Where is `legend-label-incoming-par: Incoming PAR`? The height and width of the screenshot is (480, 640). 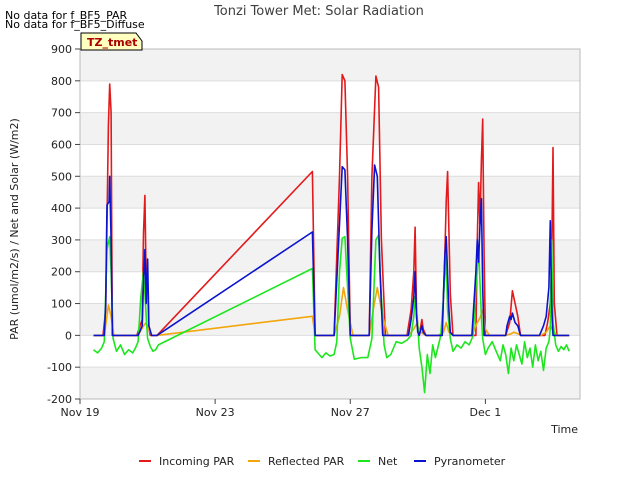 legend-label-incoming-par: Incoming PAR is located at coordinates (197, 461).